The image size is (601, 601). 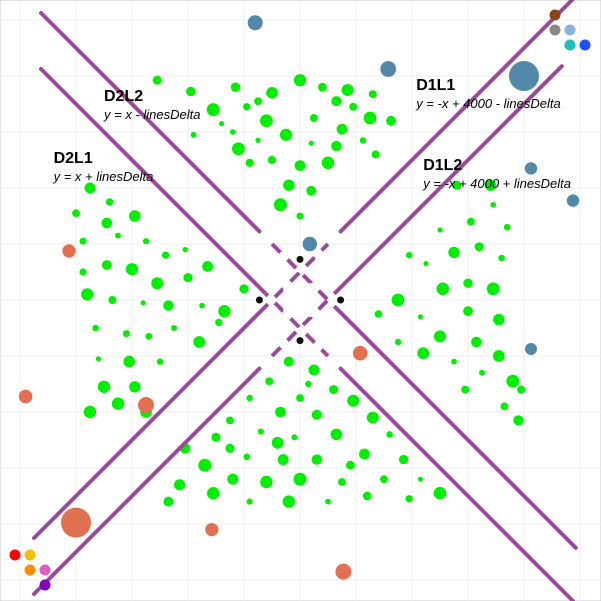 I want to click on line-equation-d1l2: y = -x + 4000 + linesDelta, so click(x=496, y=183).